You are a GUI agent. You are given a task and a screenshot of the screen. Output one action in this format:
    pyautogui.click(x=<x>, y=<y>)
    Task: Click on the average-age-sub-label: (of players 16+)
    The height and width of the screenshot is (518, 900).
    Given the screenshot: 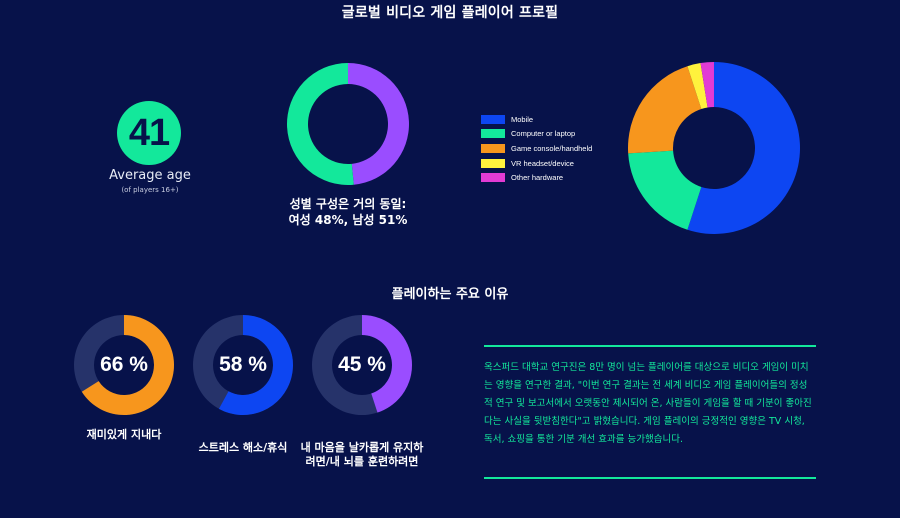 What is the action you would take?
    pyautogui.click(x=150, y=190)
    